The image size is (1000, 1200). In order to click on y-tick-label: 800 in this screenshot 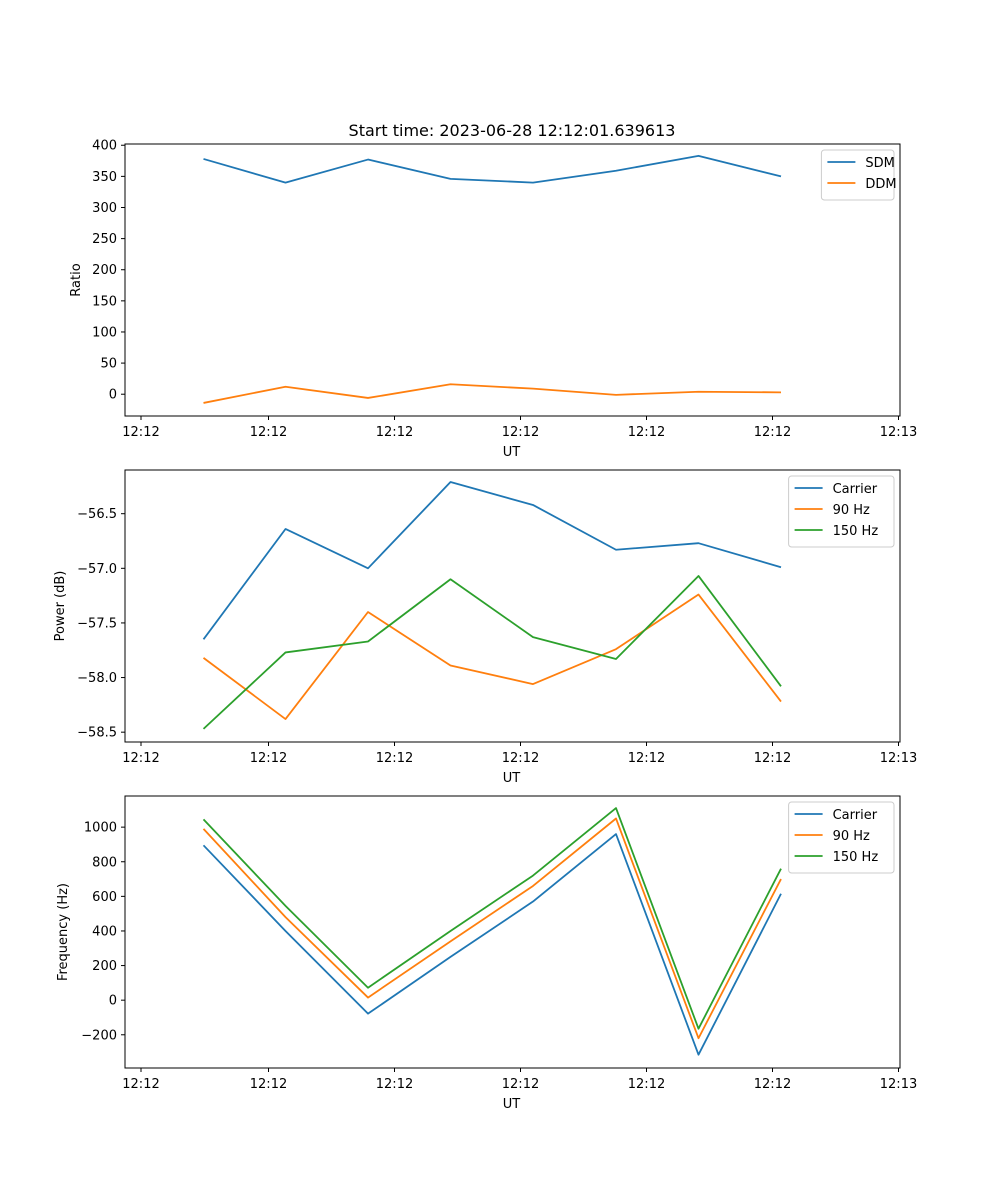, I will do `click(104, 862)`.